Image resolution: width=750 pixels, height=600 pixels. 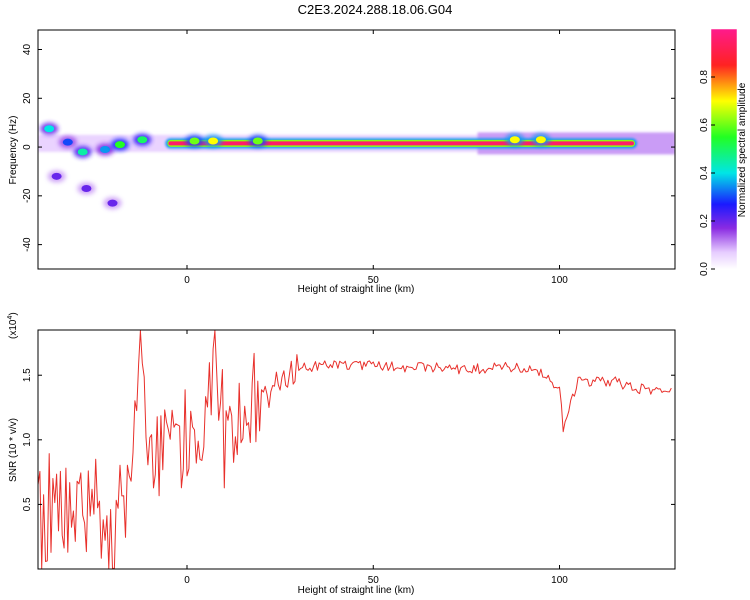 What do you see at coordinates (374, 580) in the screenshot?
I see `snr-x-tick-label: 50` at bounding box center [374, 580].